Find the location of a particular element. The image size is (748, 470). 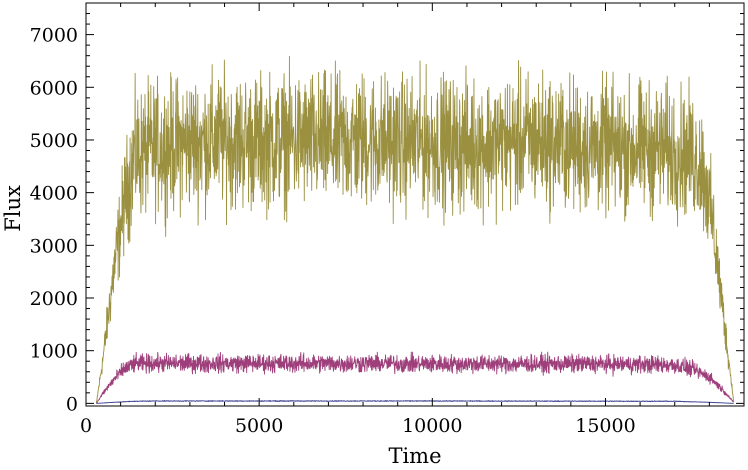

y-tick-label-4000: 4000 is located at coordinates (54, 194).